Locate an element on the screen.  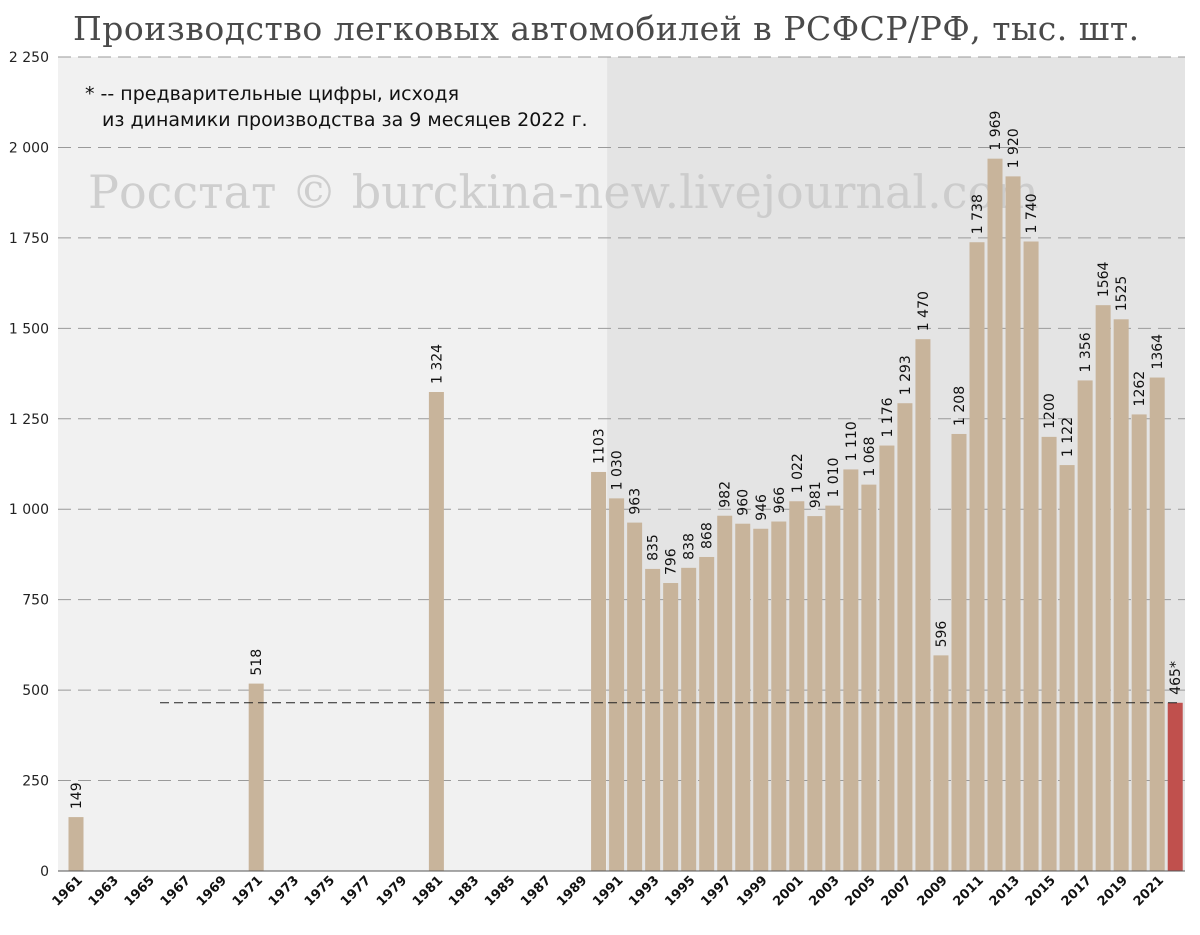
x-tick-label: 1983 is located at coordinates (464, 891).